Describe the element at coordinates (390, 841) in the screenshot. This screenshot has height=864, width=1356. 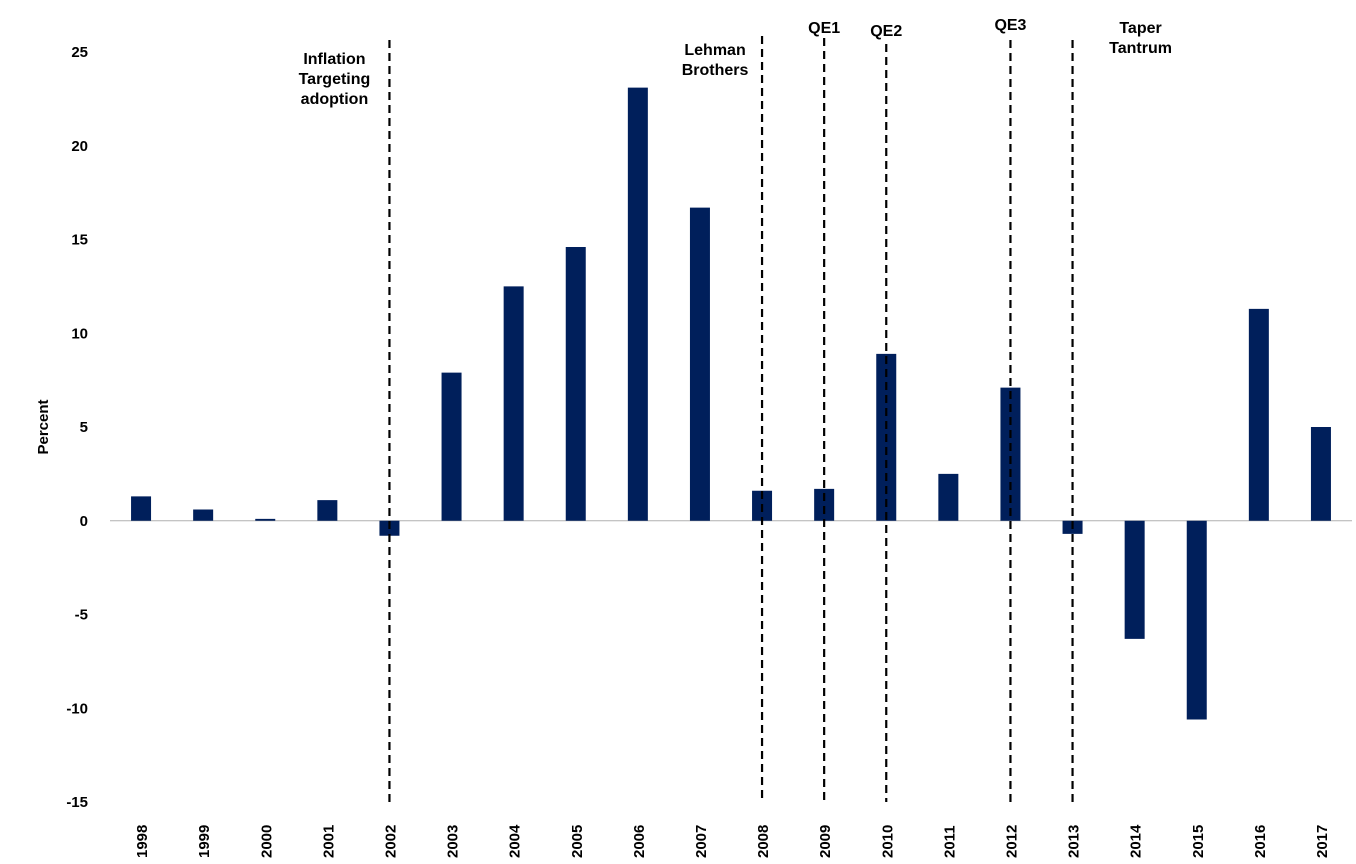
I see `x-tick-label: 2002` at that location.